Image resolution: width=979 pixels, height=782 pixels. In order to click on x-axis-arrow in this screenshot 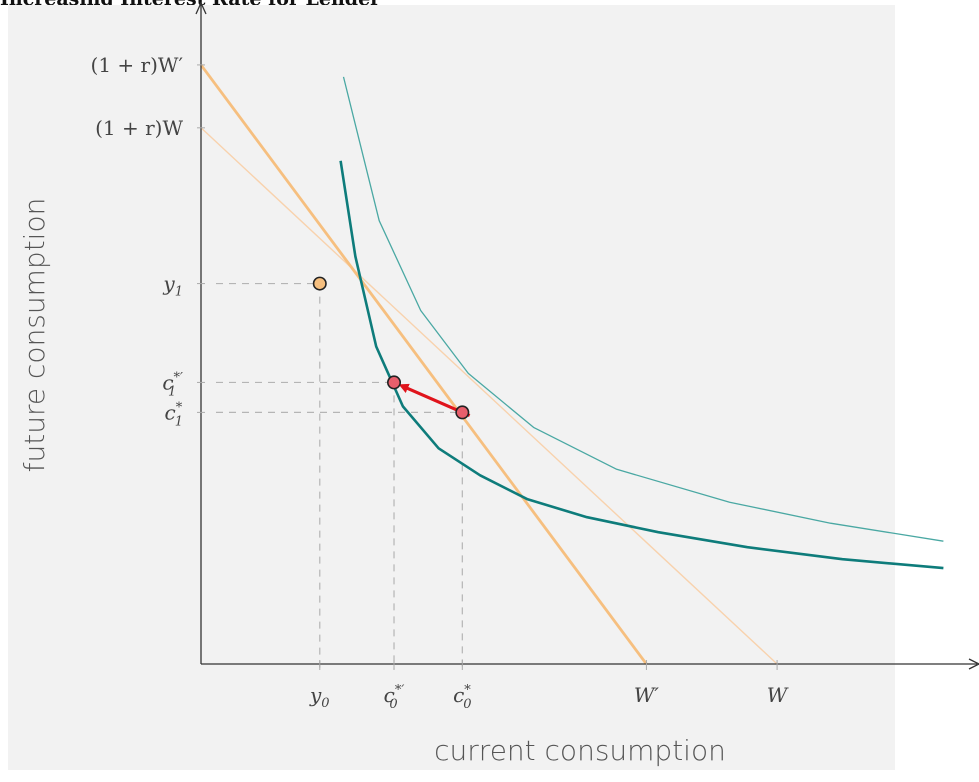, I will do `click(973, 664)`.